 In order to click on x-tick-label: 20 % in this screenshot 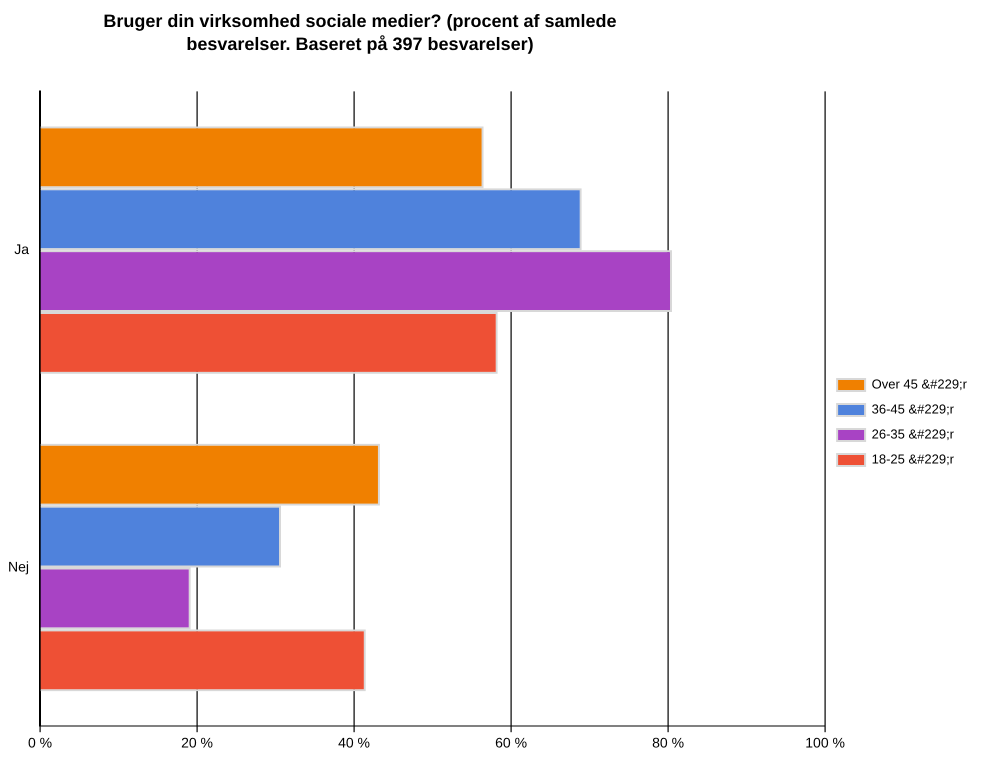, I will do `click(197, 742)`.